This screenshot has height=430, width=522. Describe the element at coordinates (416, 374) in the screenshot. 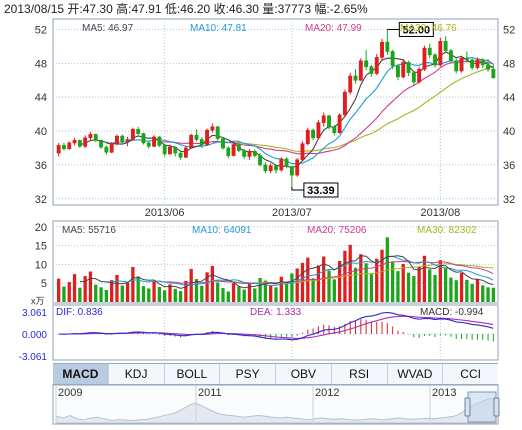

I see `tab-wvad: WVAD` at that location.